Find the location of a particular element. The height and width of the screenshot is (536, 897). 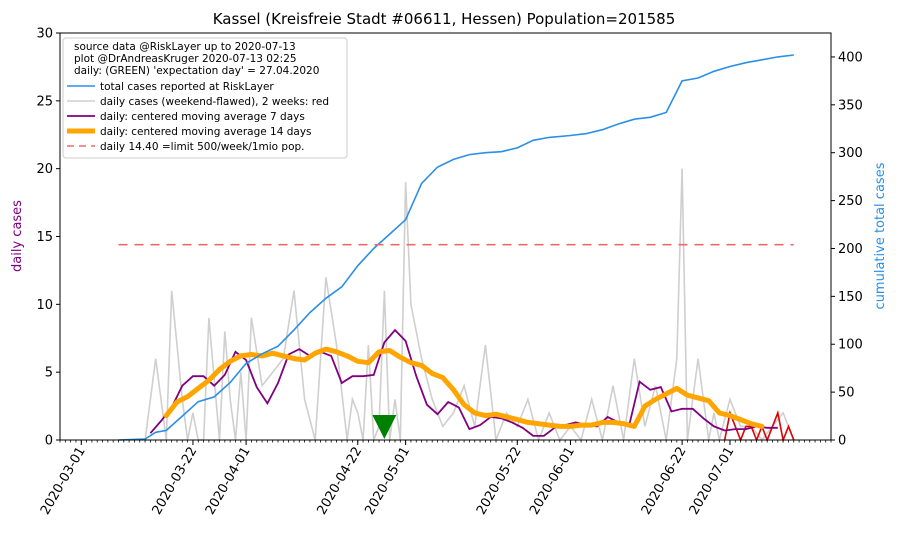

right-tick-label: 200 is located at coordinates (850, 249).